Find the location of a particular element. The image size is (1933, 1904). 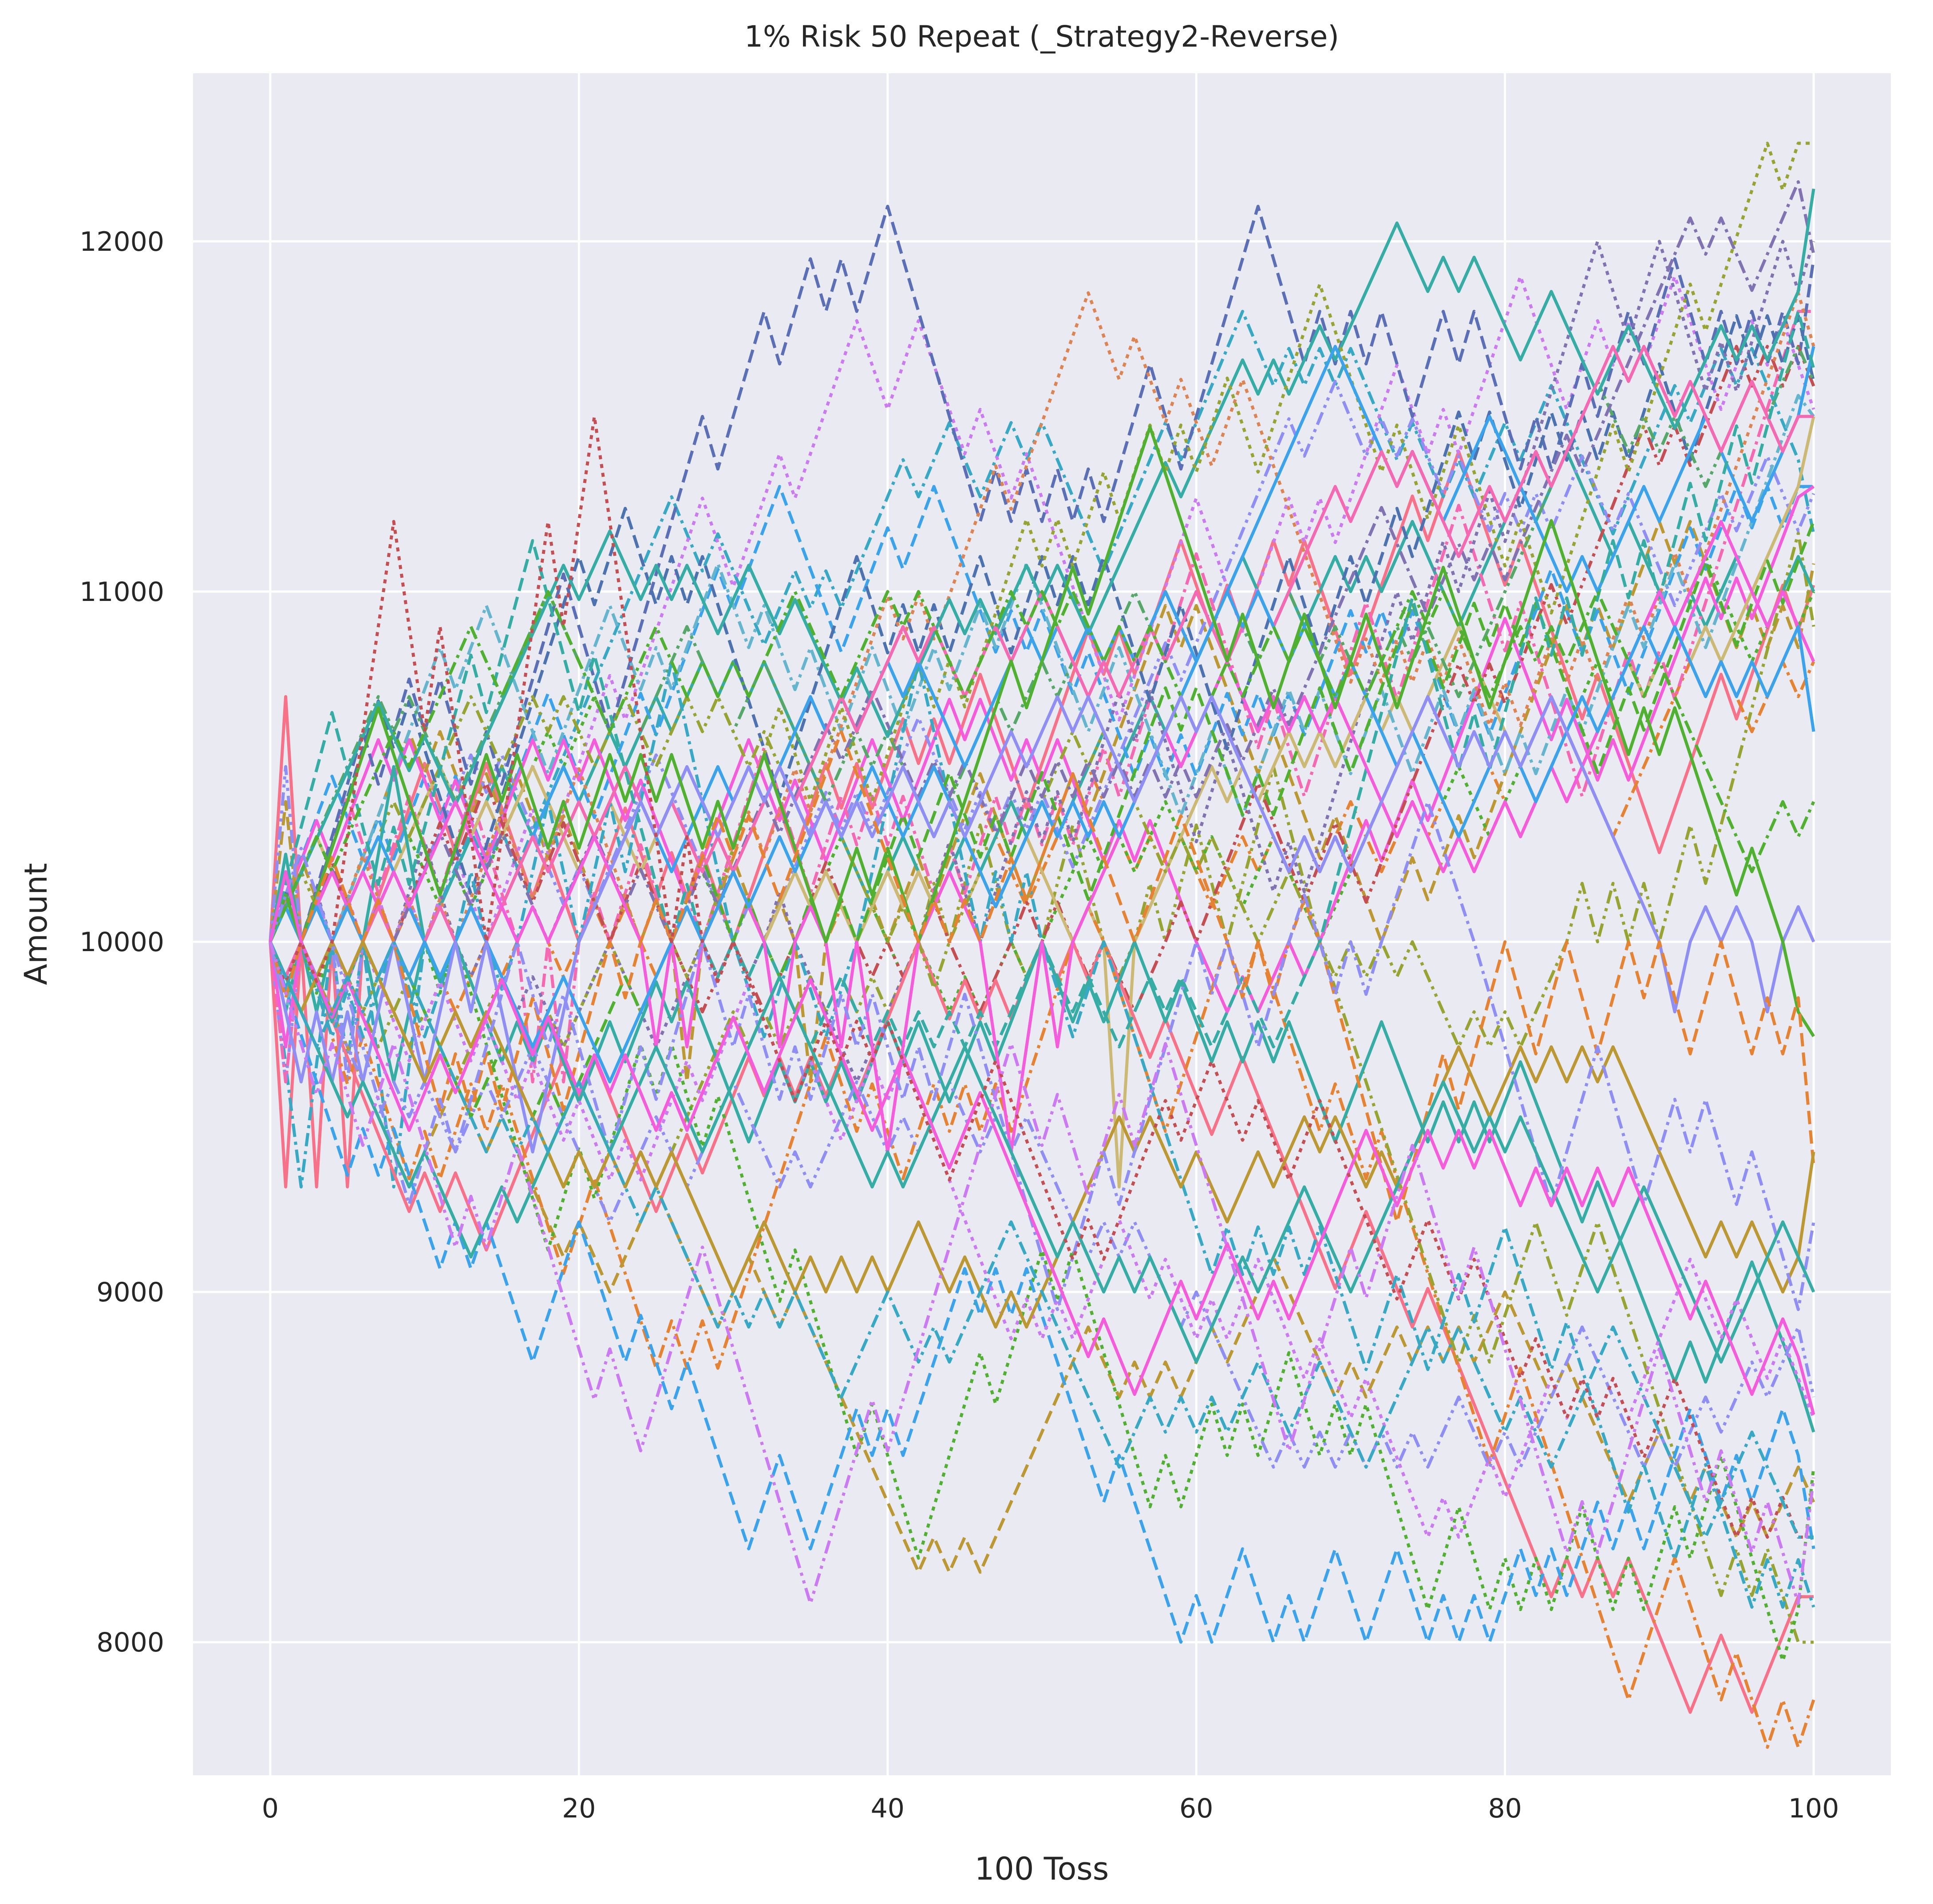

x-tick-label: 80 is located at coordinates (1505, 1808).